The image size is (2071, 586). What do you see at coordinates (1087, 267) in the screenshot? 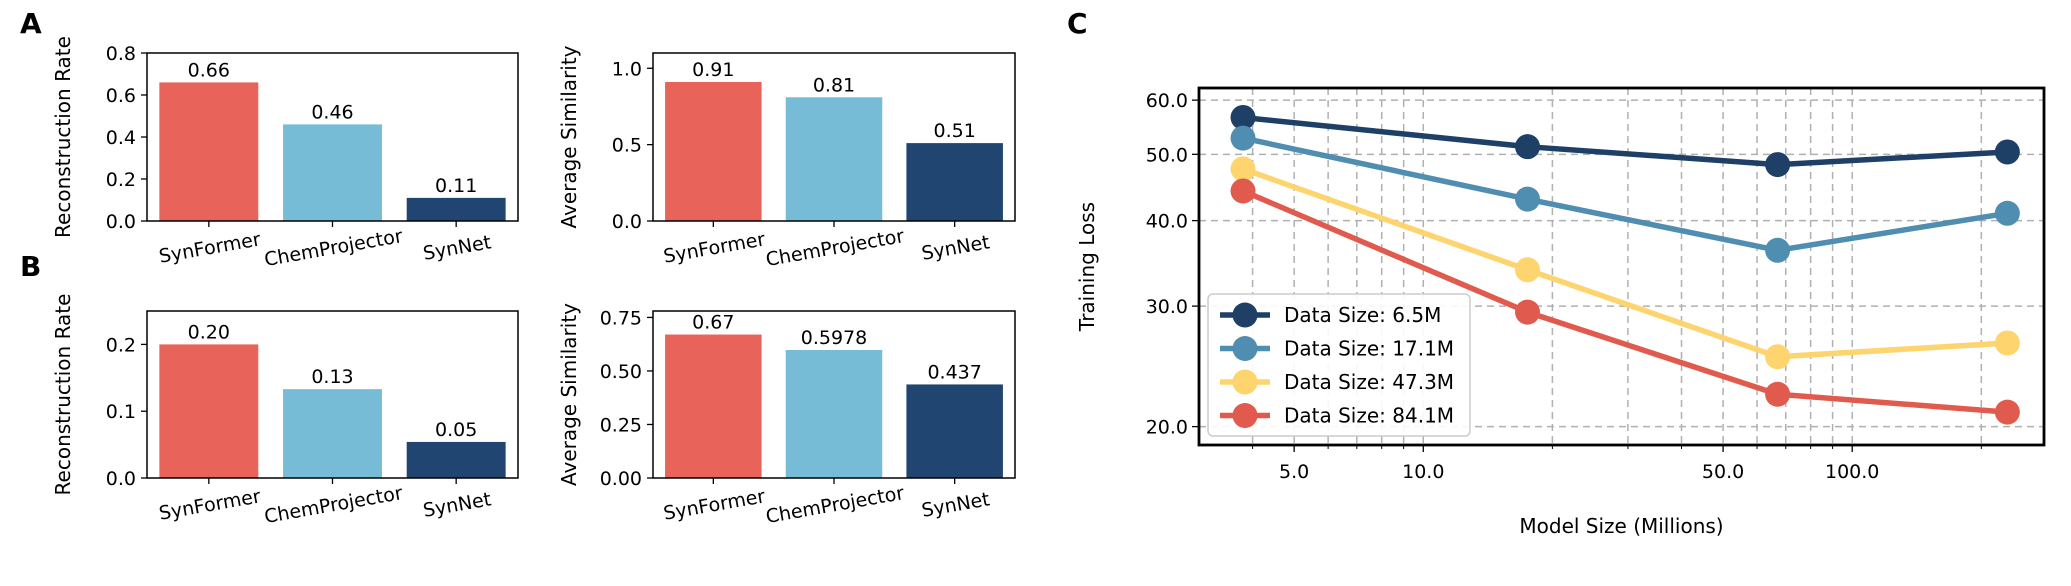
I see `y-axis-label: Training Loss` at bounding box center [1087, 267].